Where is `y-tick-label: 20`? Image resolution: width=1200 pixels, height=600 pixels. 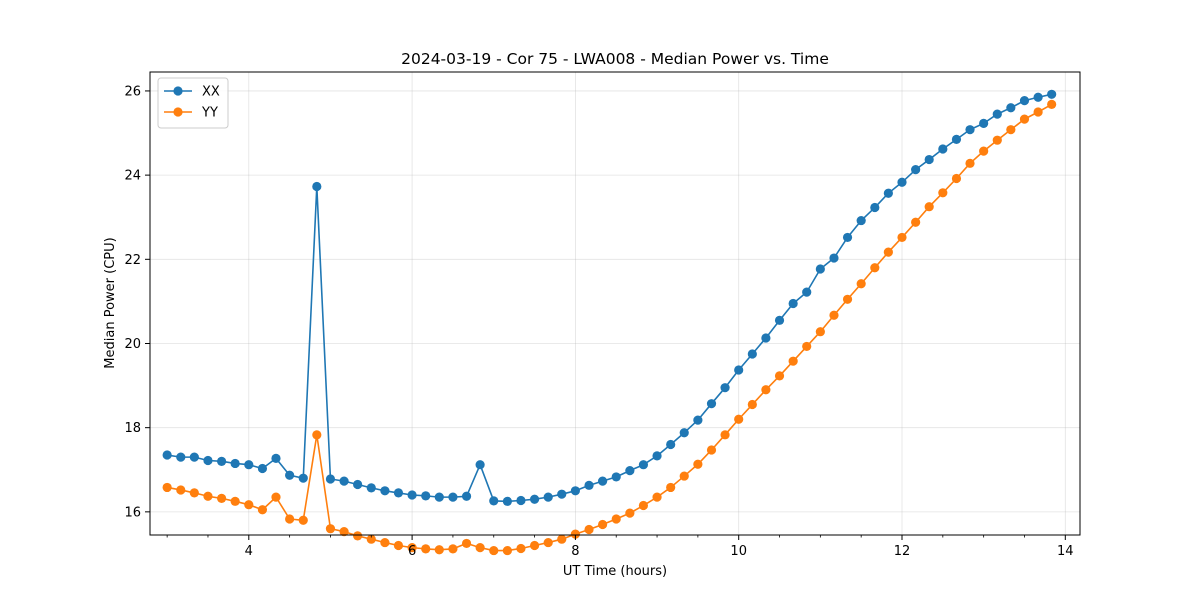
y-tick-label: 20 is located at coordinates (132, 344).